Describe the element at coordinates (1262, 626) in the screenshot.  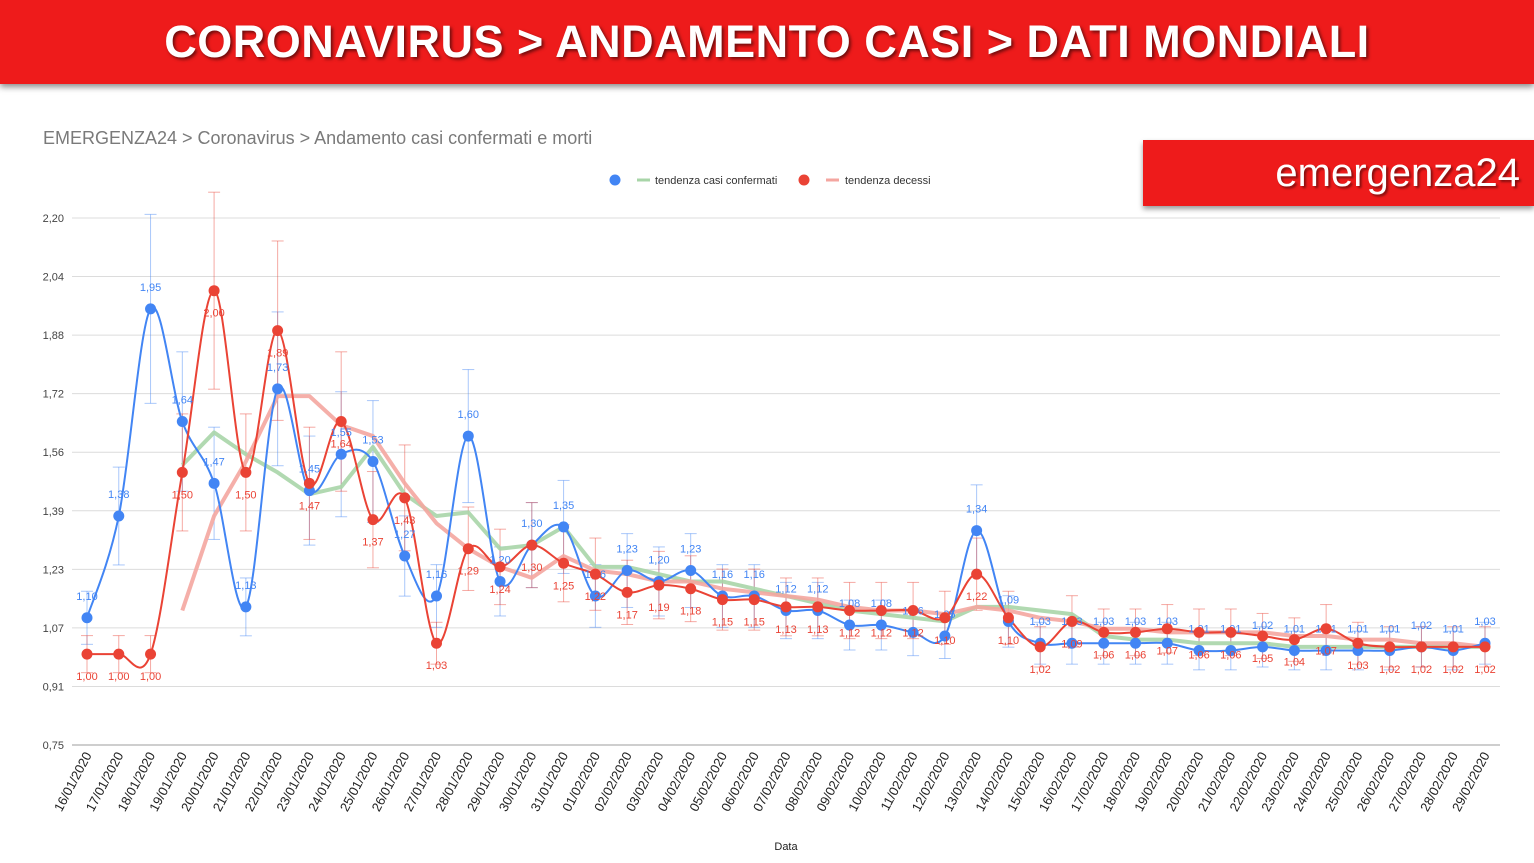
I see `confirmed-data-label: 1,02` at that location.